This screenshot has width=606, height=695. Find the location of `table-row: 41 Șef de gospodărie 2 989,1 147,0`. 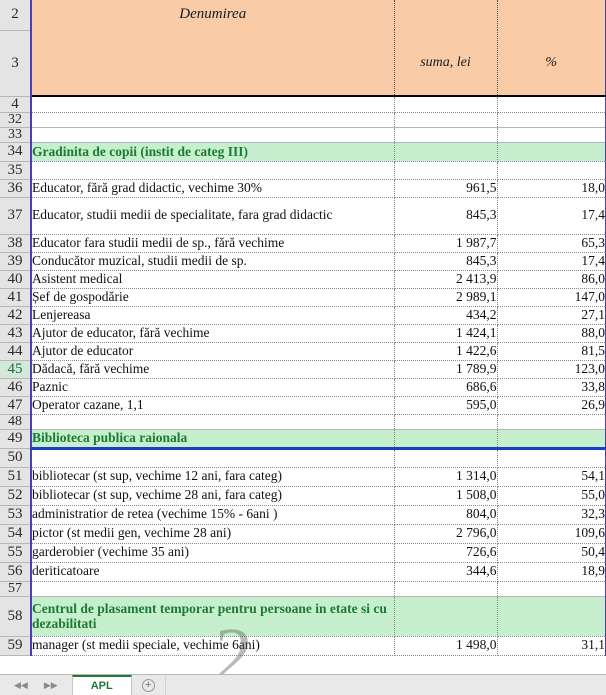

table-row: 41 Șef de gospodărie 2 989,1 147,0 is located at coordinates (303, 297).